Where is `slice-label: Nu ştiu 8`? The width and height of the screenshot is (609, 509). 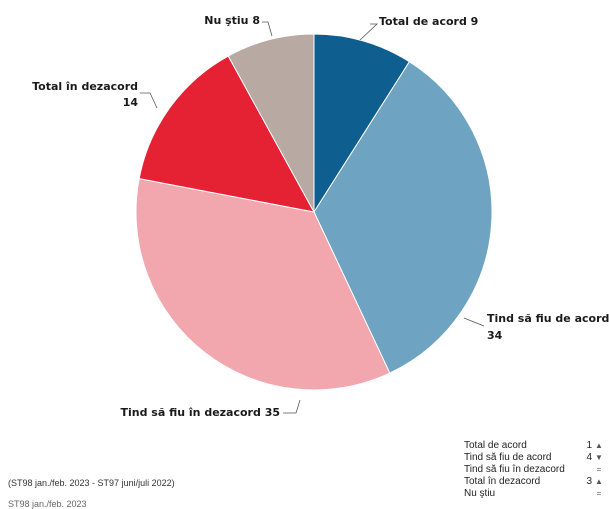 slice-label: Nu ştiu 8 is located at coordinates (232, 20).